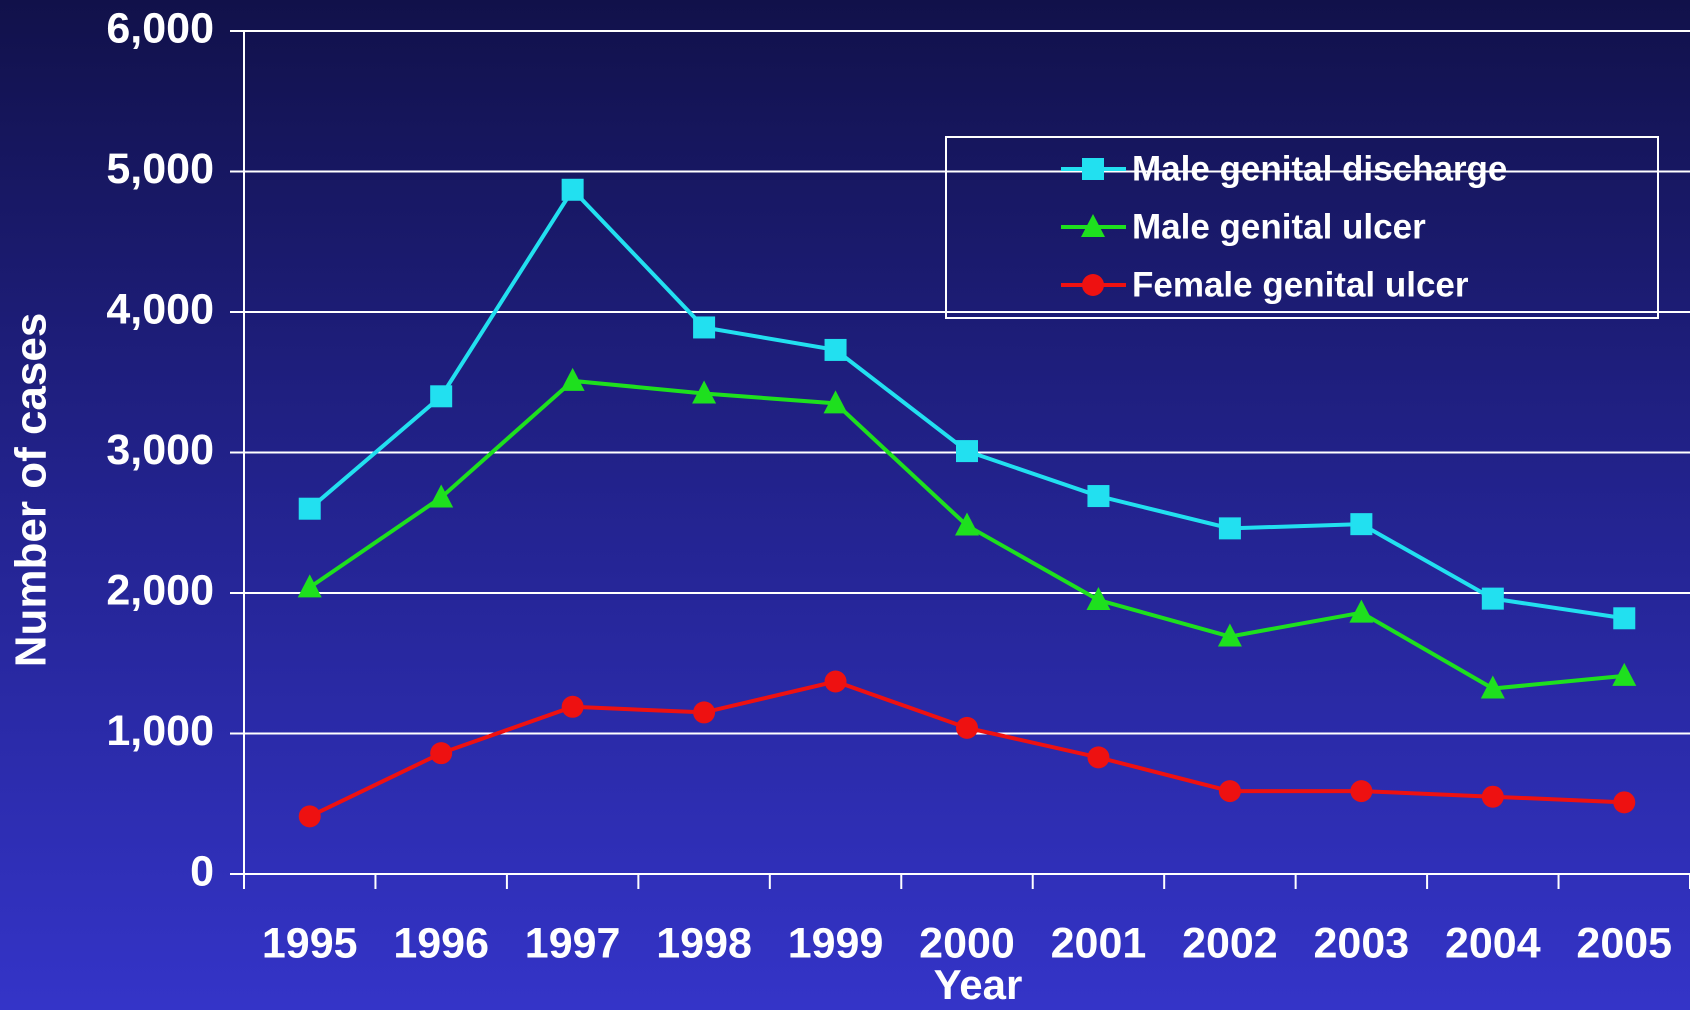 The image size is (1690, 1010). Describe the element at coordinates (978, 984) in the screenshot. I see `x-axis-title: Year` at that location.